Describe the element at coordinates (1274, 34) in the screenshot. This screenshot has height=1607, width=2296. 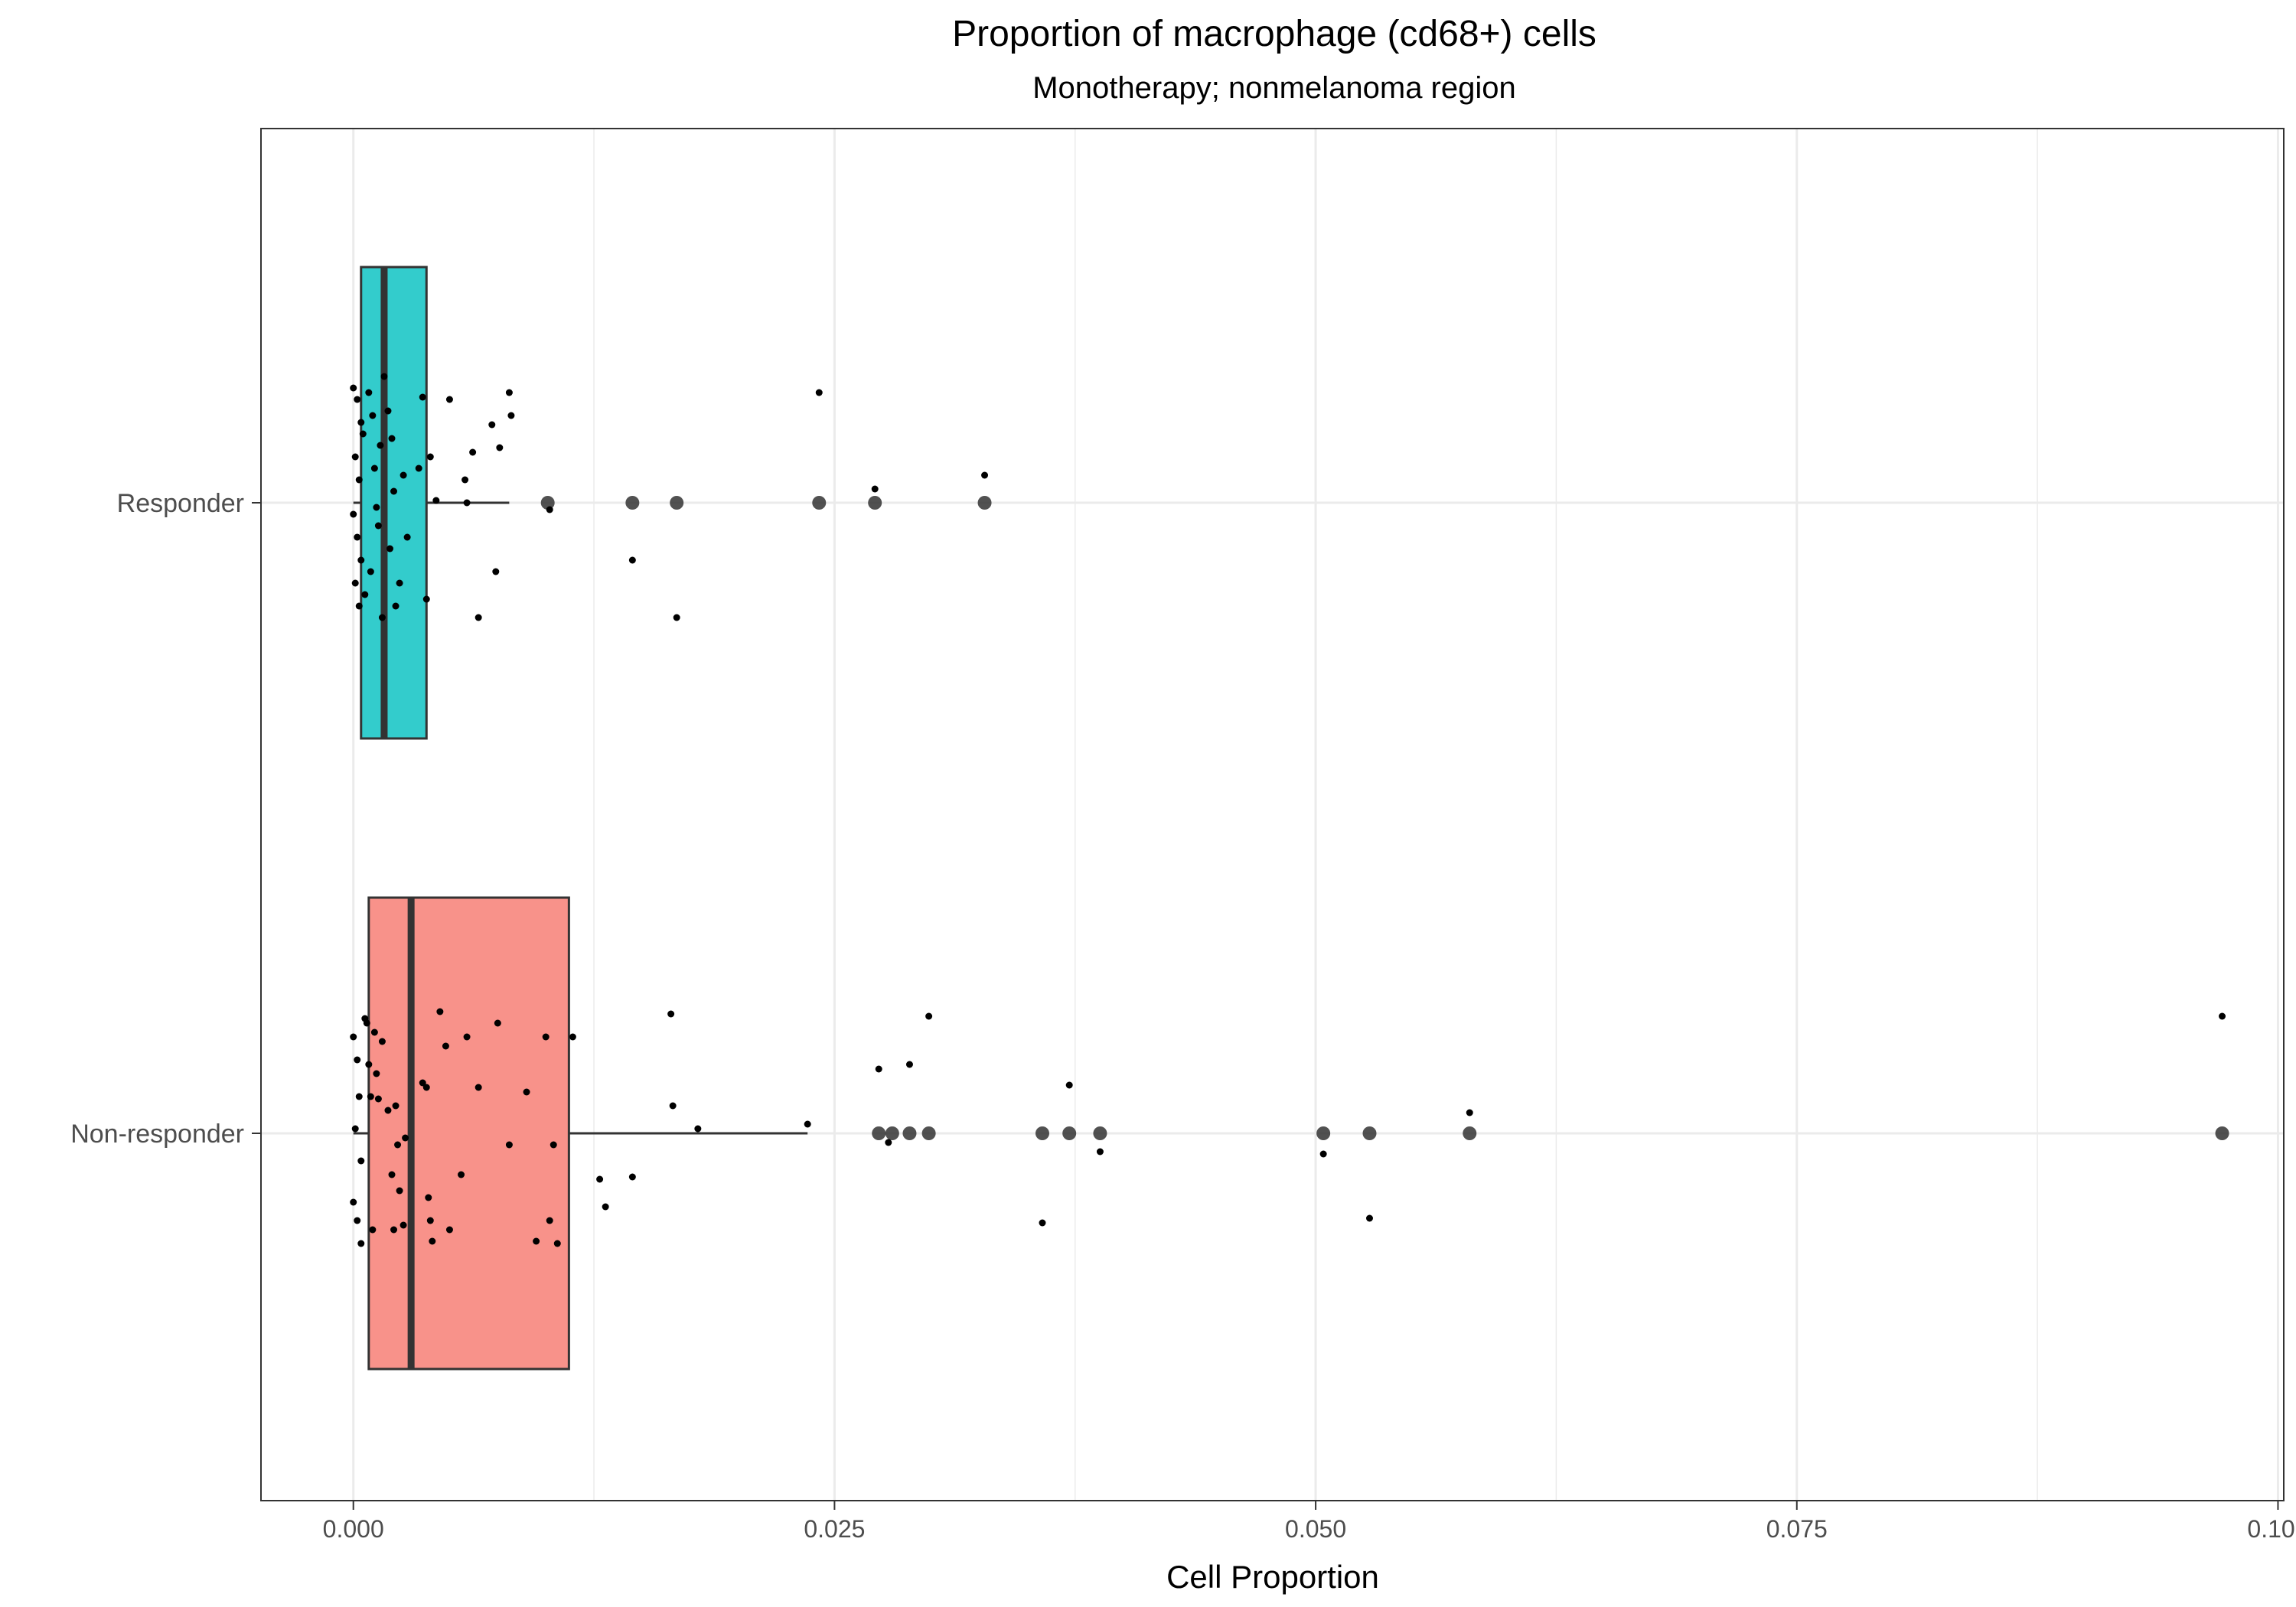
I see `chart-title: Proportion of macrophage (cd68+) cells` at that location.